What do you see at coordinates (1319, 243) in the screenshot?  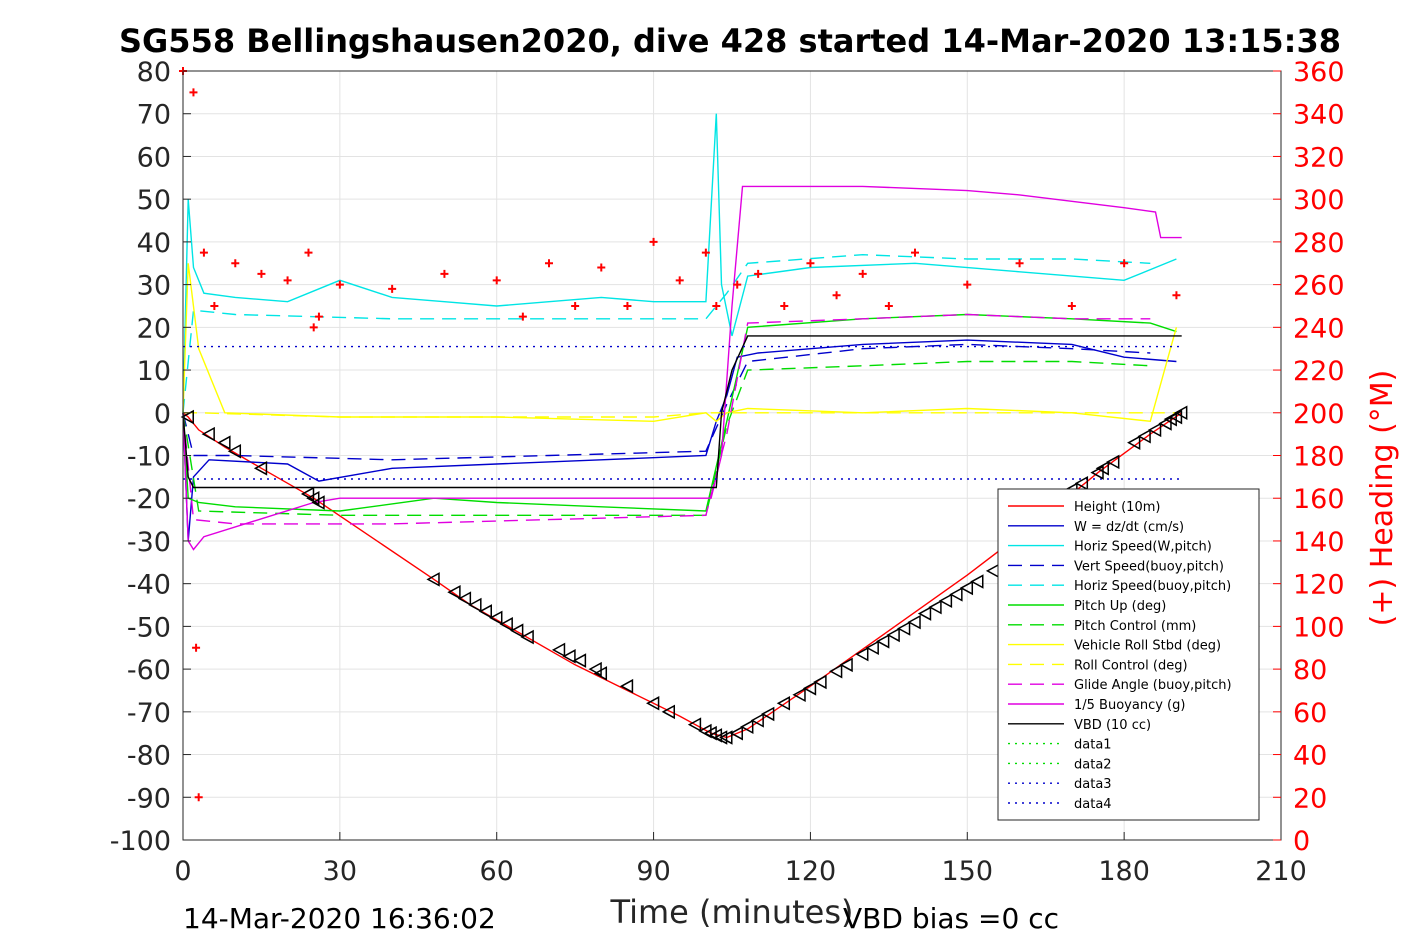 I see `y-right-tick-label: 280` at bounding box center [1319, 243].